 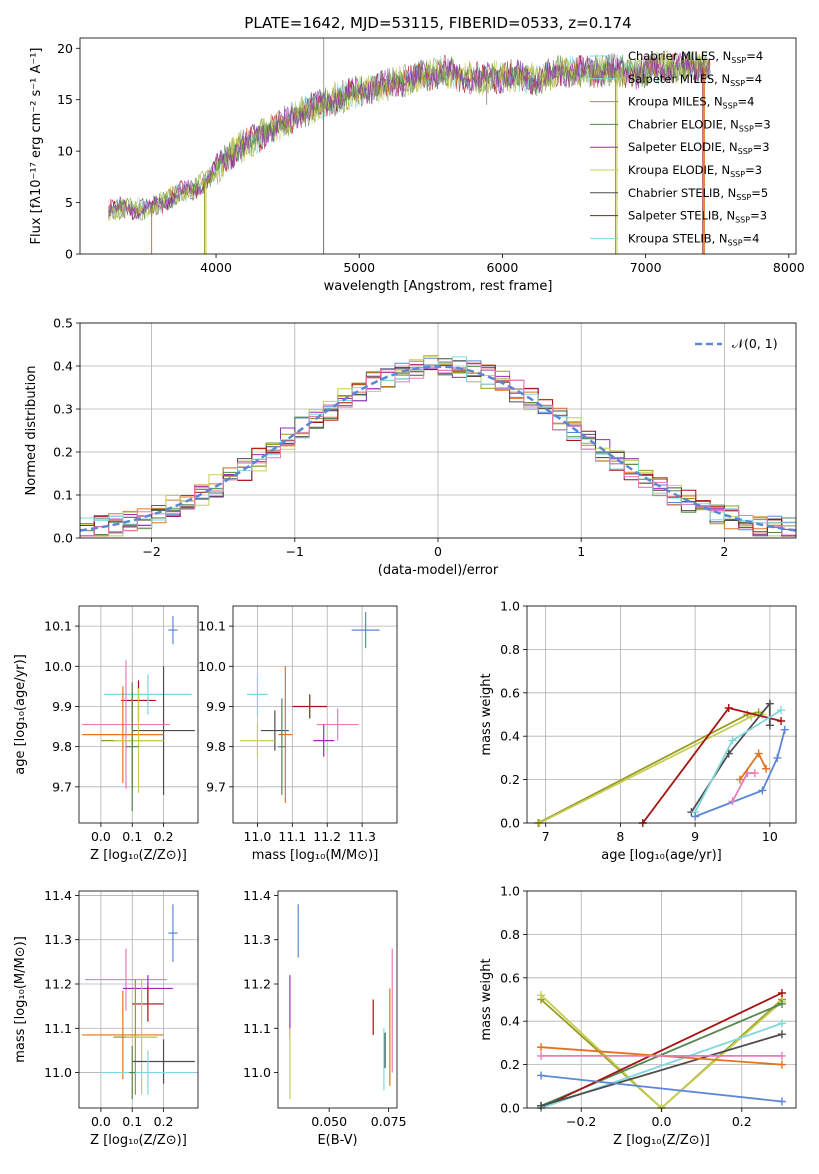 What do you see at coordinates (510, 1064) in the screenshot?
I see `y-tick-label: 0.2` at bounding box center [510, 1064].